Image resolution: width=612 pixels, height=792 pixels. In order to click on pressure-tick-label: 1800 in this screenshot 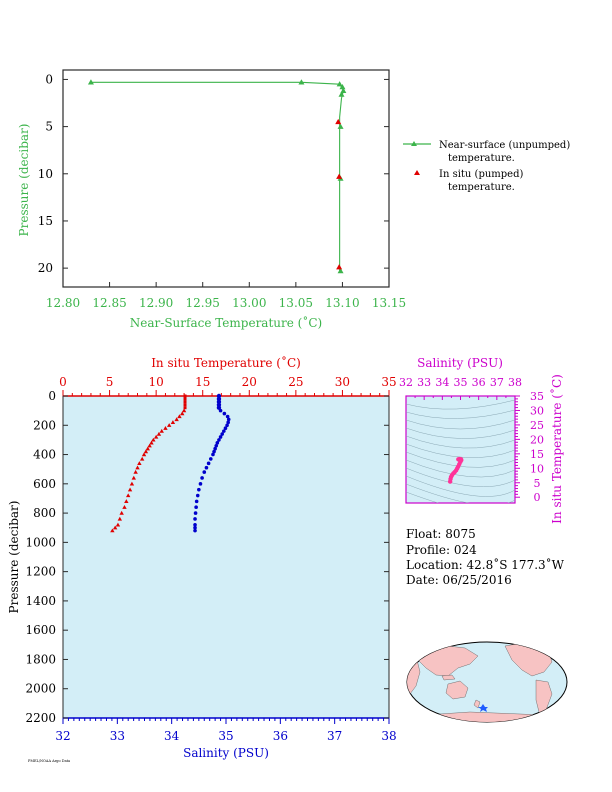, I will do `click(40, 659)`.